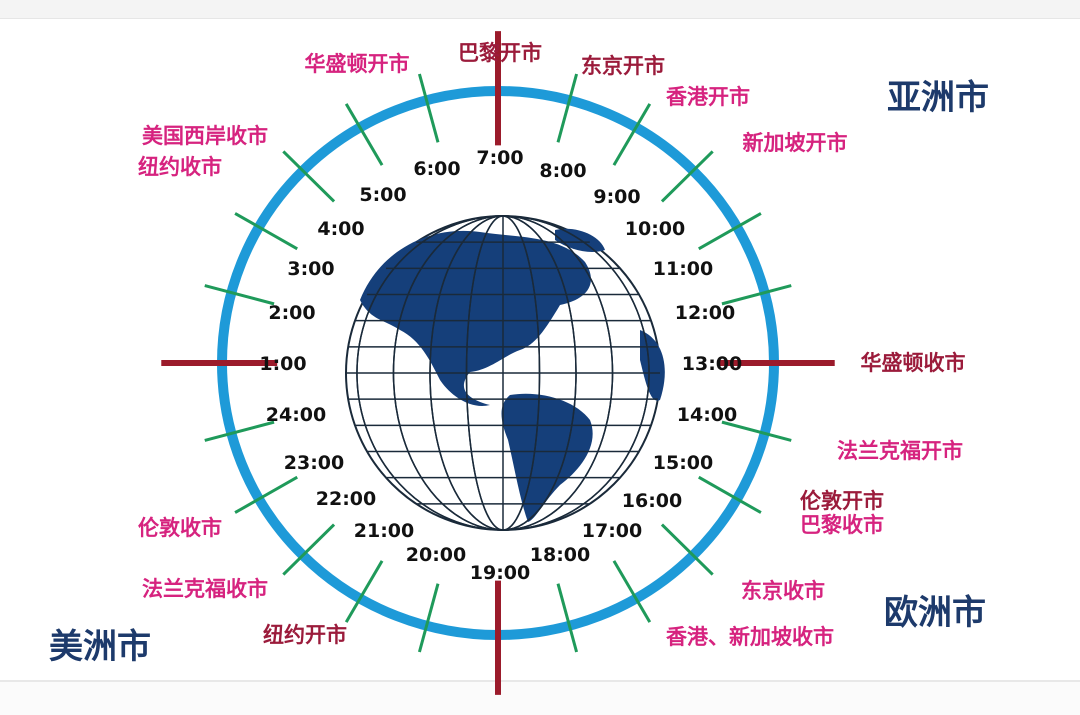 This screenshot has height=715, width=1080. I want to click on hour-label: 3:00, so click(310, 269).